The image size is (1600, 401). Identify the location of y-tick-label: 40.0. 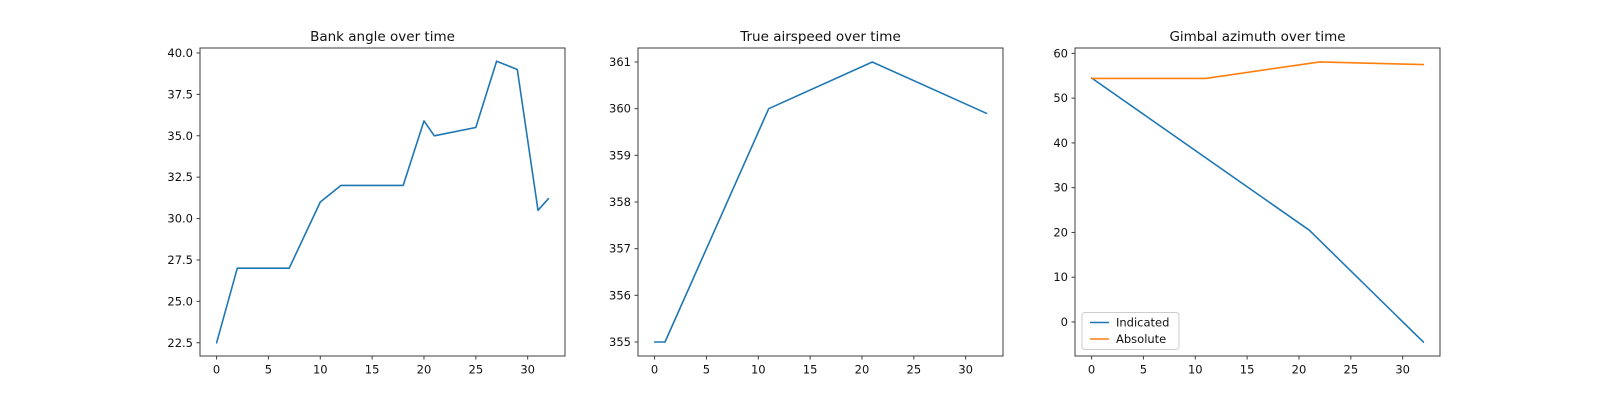
(180, 53).